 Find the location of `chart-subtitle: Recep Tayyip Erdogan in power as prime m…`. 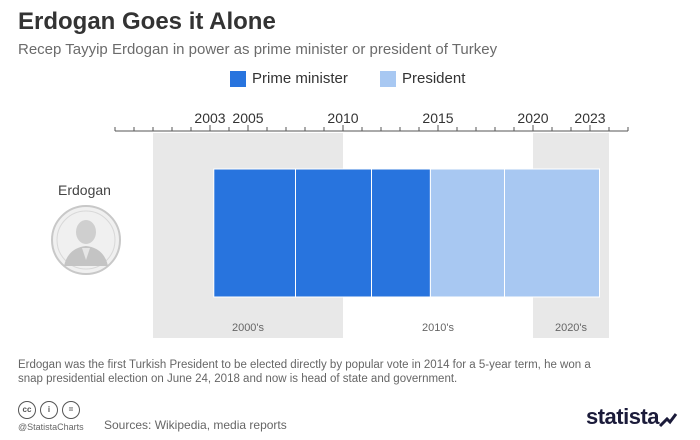

chart-subtitle: Recep Tayyip Erdogan in power as prime m… is located at coordinates (258, 49).